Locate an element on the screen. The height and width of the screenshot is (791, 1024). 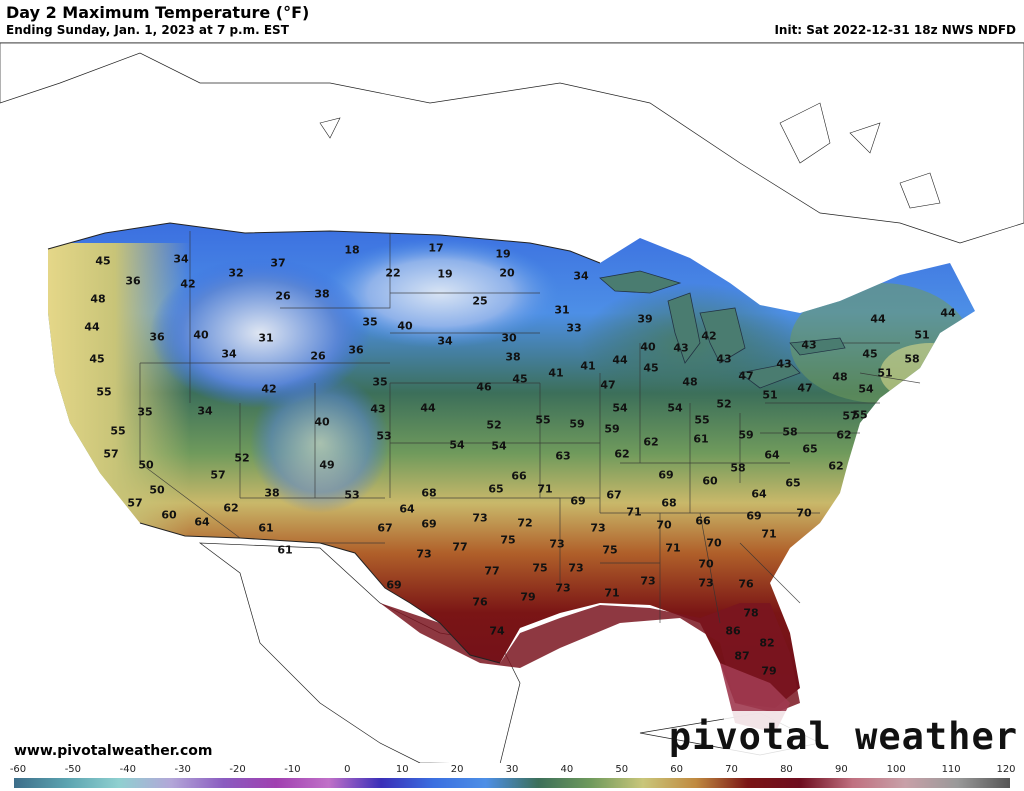
scale-tick-label: 80 is located at coordinates (786, 769).